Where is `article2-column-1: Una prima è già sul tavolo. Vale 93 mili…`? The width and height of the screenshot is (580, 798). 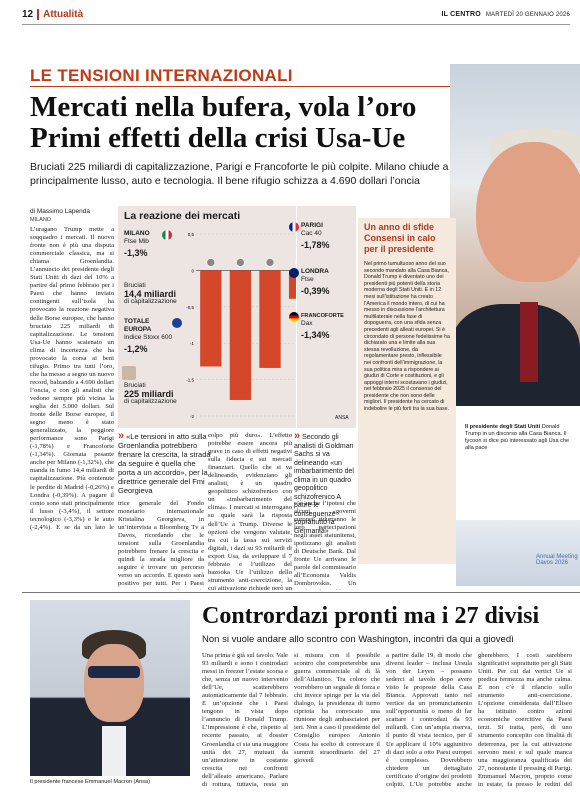 article2-column-1: Una prima è già sul tavolo. Vale 93 mili… is located at coordinates (245, 720).